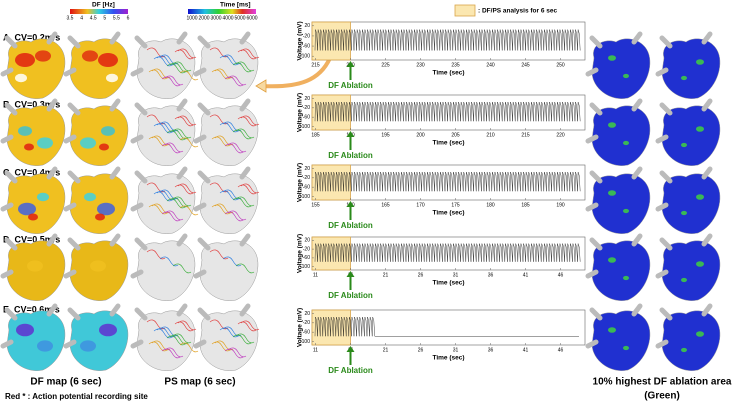  What do you see at coordinates (448, 327) in the screenshot?
I see `trace-frame` at bounding box center [448, 327].